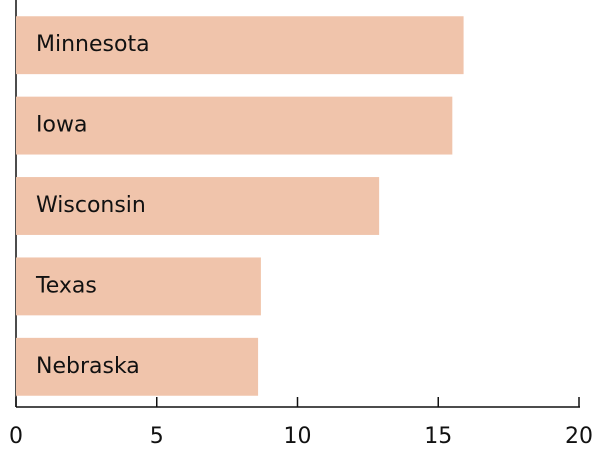 Image resolution: width=600 pixels, height=451 pixels. Describe the element at coordinates (298, 436) in the screenshot. I see `x-tick-label: 10` at that location.